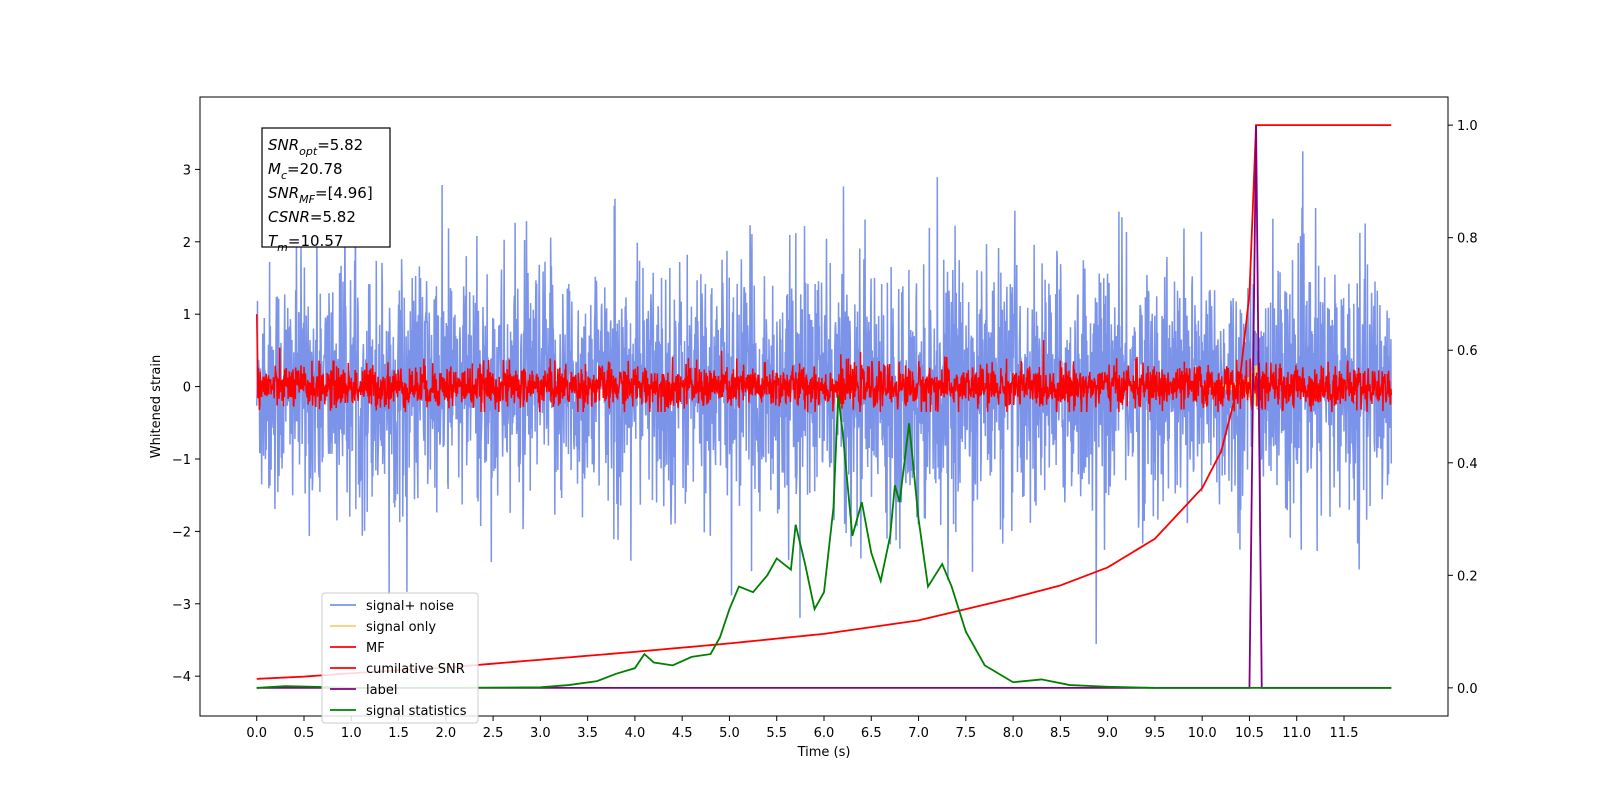 The height and width of the screenshot is (800, 1600). What do you see at coordinates (824, 752) in the screenshot?
I see `x-axis-label: Time (s)` at bounding box center [824, 752].